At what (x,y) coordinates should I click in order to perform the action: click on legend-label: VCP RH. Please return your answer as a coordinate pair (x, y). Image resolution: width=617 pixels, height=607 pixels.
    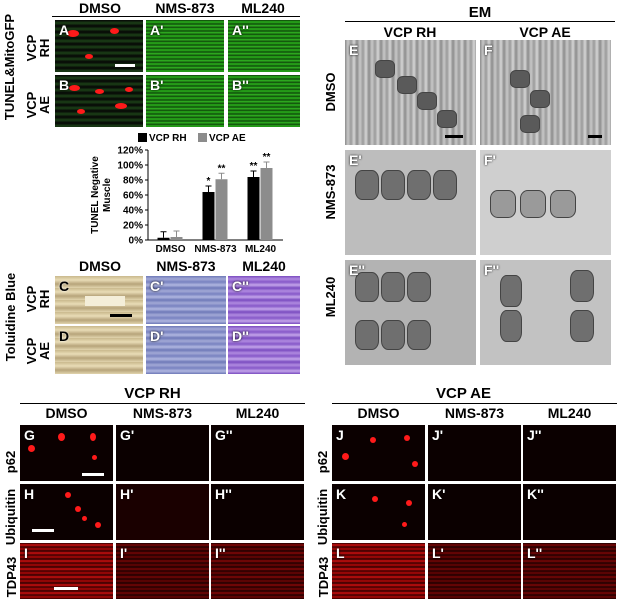
    Looking at the image, I should click on (168, 138).